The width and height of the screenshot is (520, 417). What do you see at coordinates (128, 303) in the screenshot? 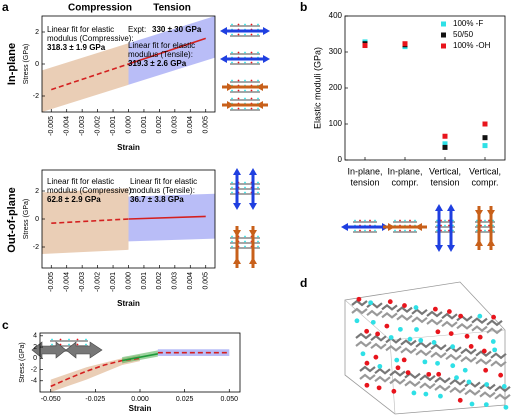
I see `x-axis-label: Strain` at bounding box center [128, 303].